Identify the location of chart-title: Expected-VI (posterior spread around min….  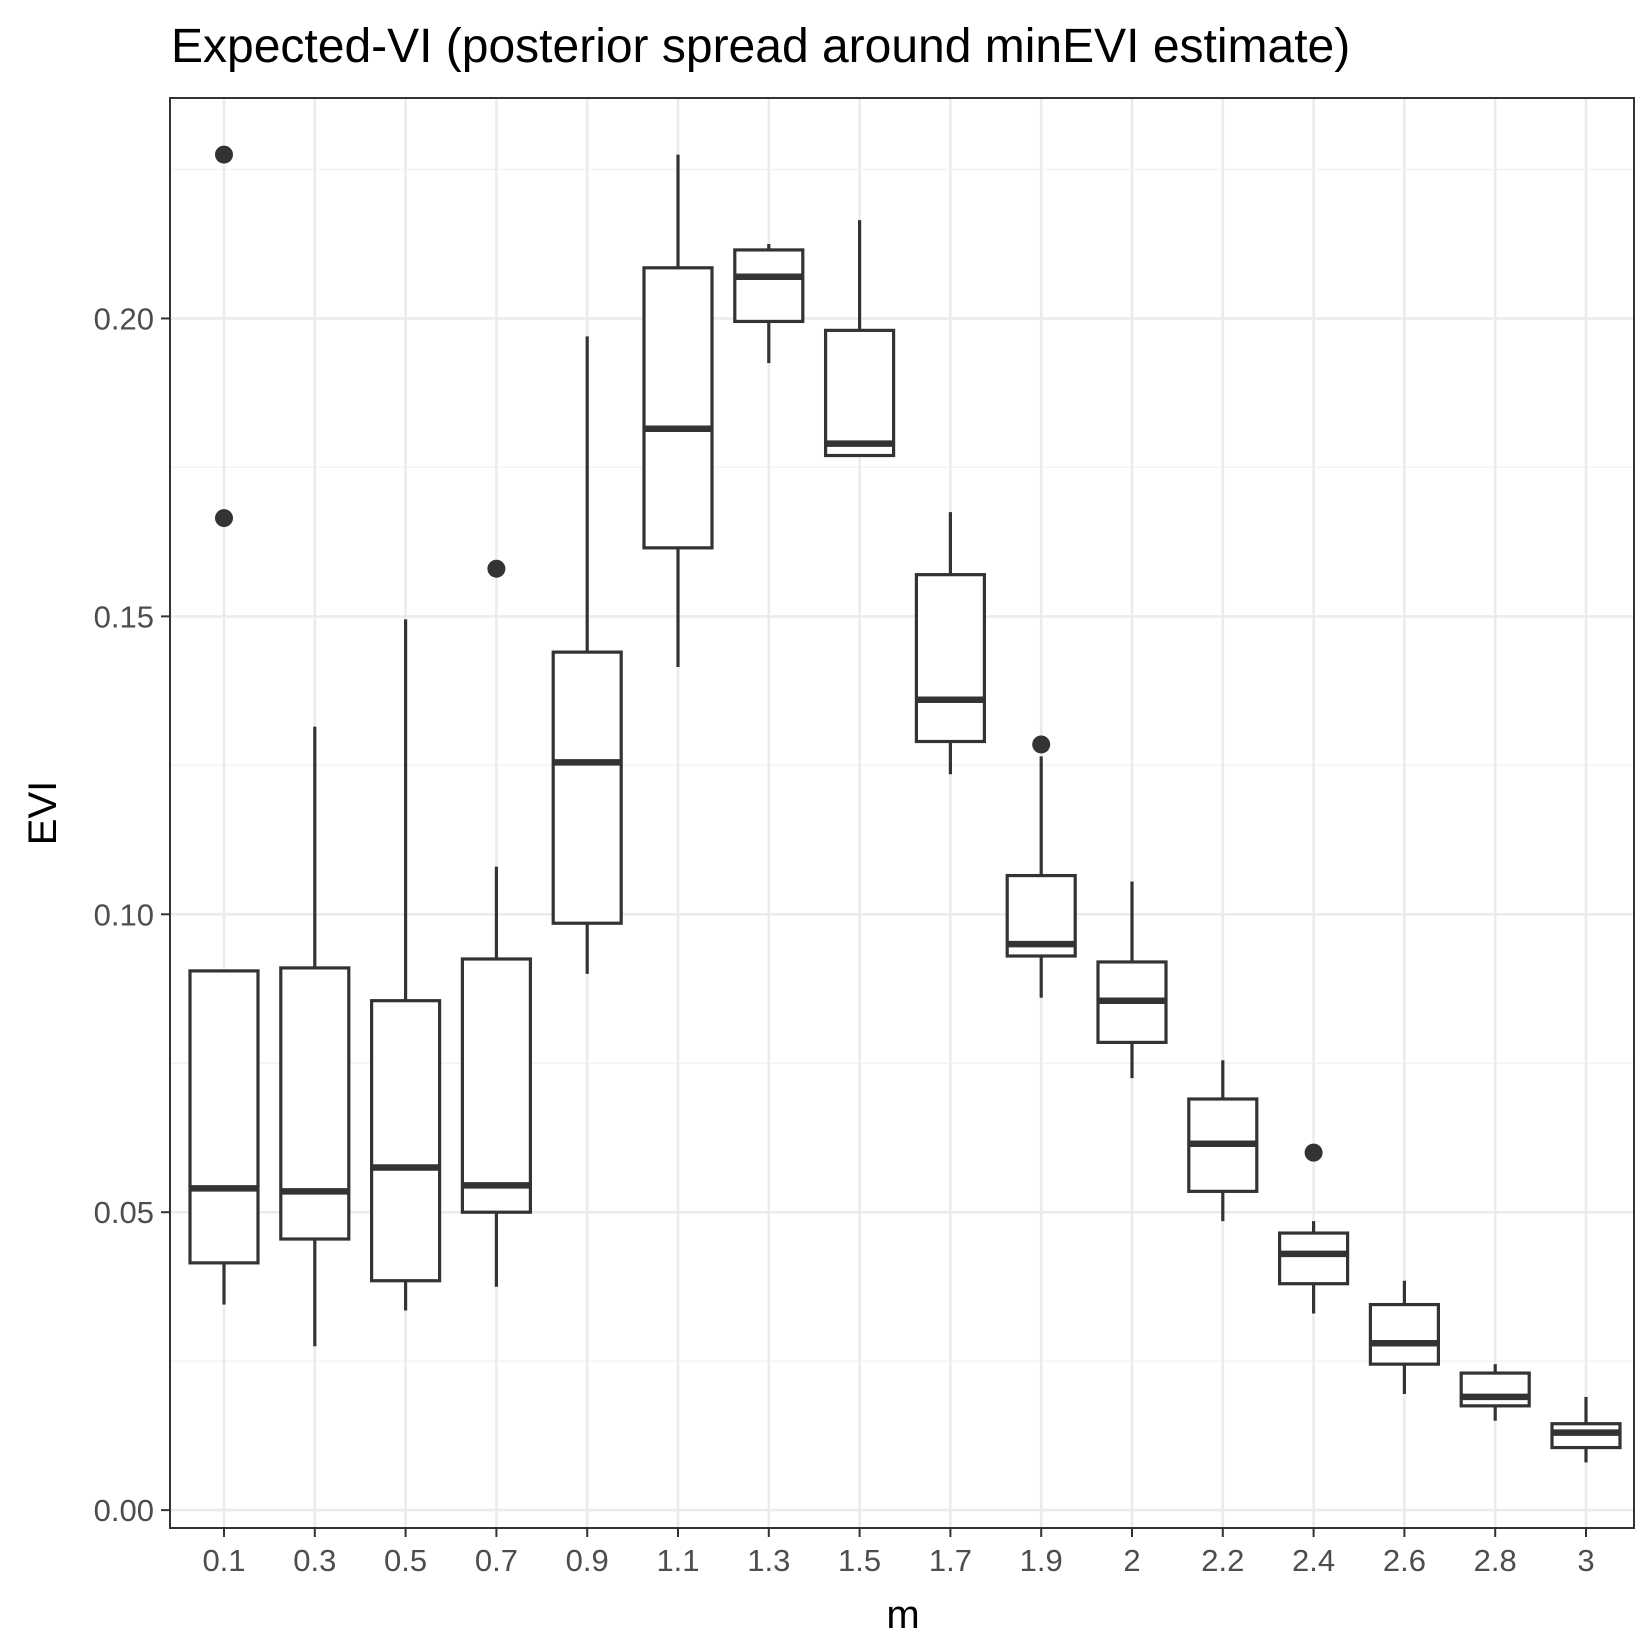
(760, 46).